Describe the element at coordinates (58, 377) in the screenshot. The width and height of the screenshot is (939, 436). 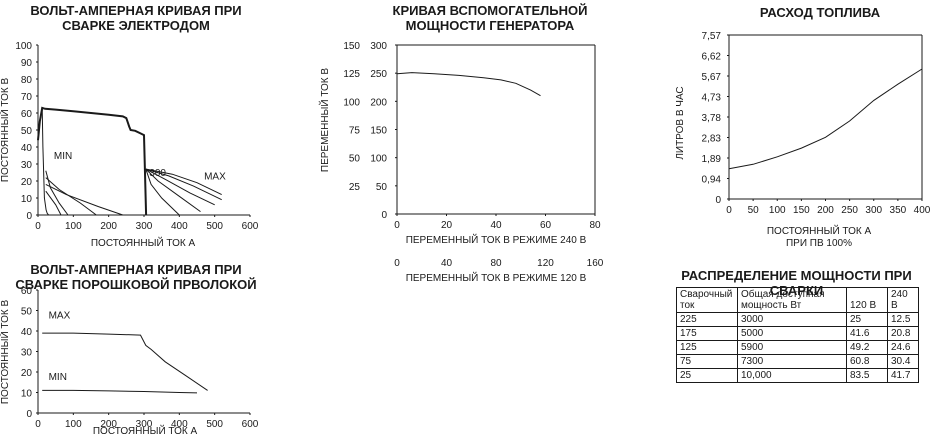
I see `annotation-label: MIN` at that location.